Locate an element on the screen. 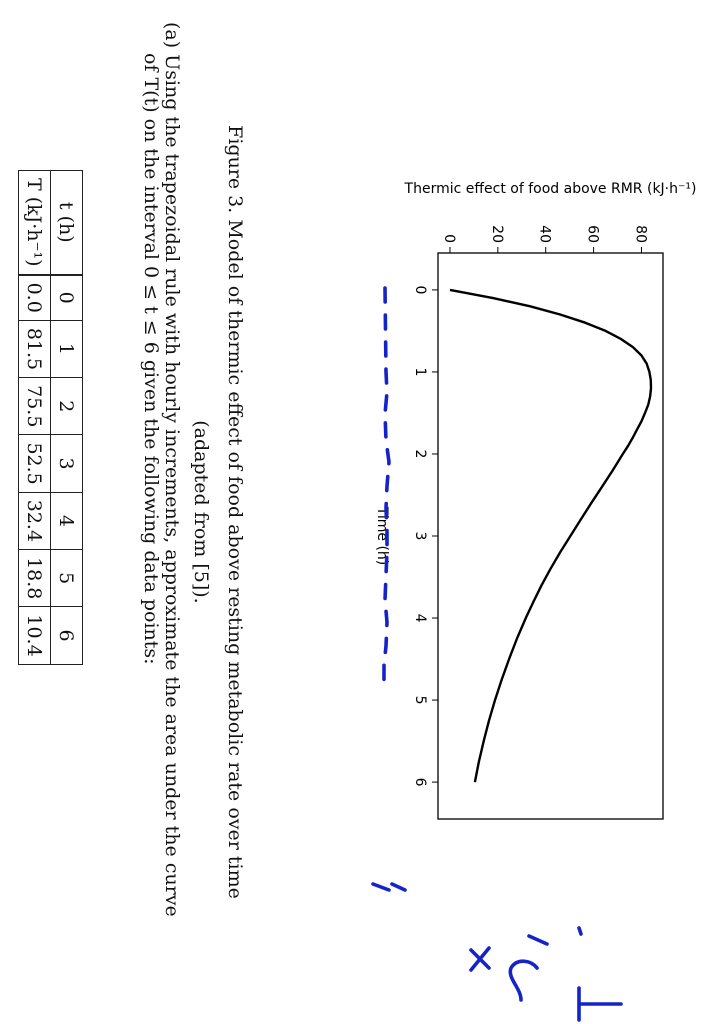 The width and height of the screenshot is (707, 1024). table-header-t: t (h) is located at coordinates (66, 222).